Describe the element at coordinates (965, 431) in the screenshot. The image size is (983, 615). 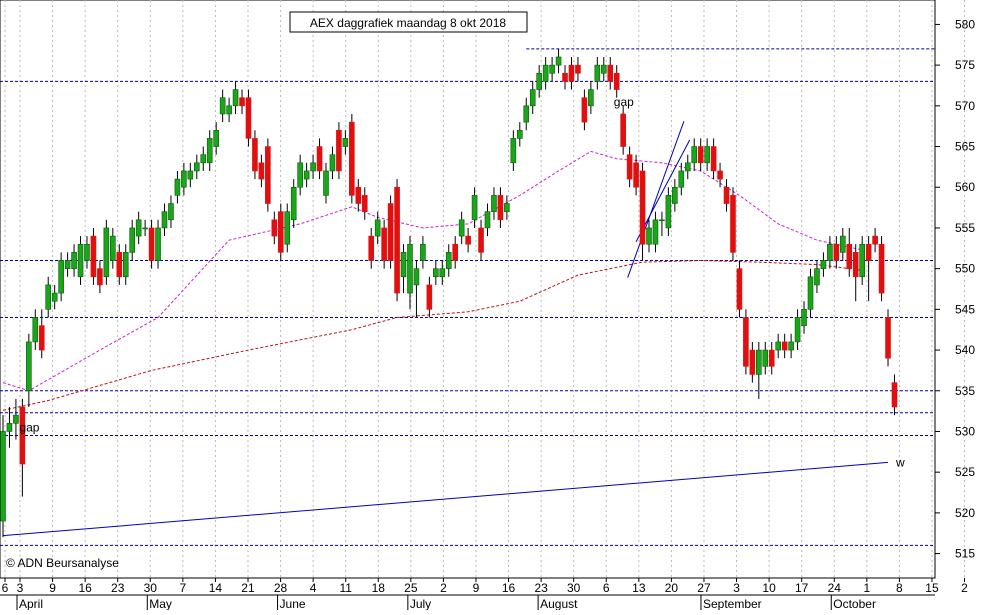
I see `y-tick-label: 530` at that location.